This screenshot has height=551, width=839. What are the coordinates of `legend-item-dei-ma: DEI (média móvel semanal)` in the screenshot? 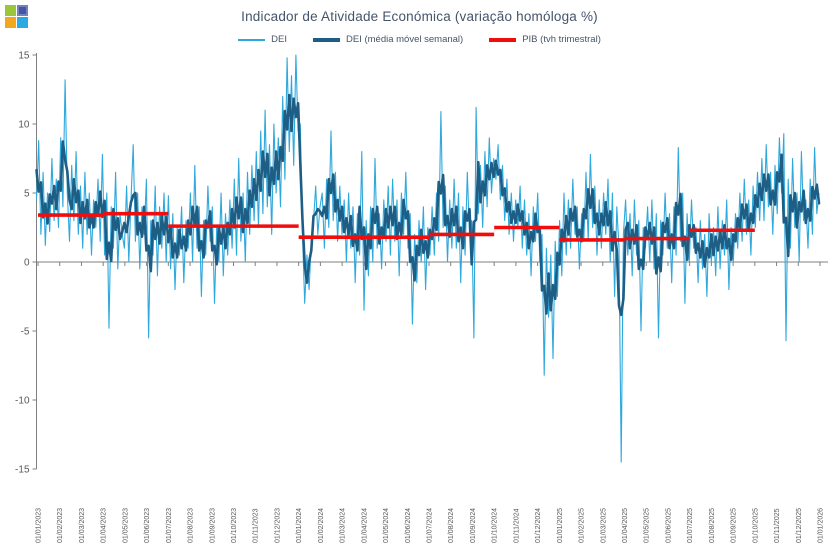 It's located at (388, 39).